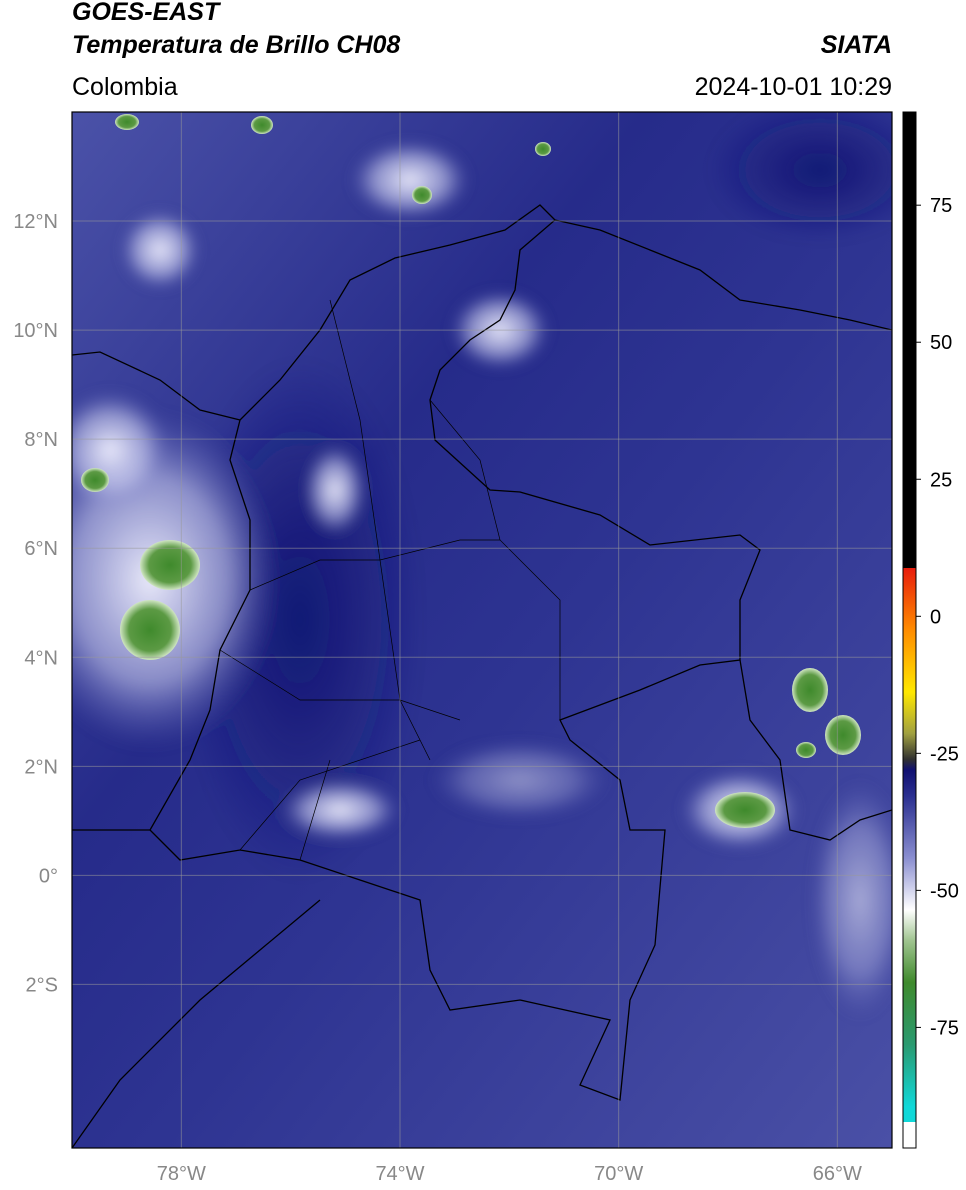  What do you see at coordinates (147, 13) in the screenshot?
I see `title: GOES-EAST` at bounding box center [147, 13].